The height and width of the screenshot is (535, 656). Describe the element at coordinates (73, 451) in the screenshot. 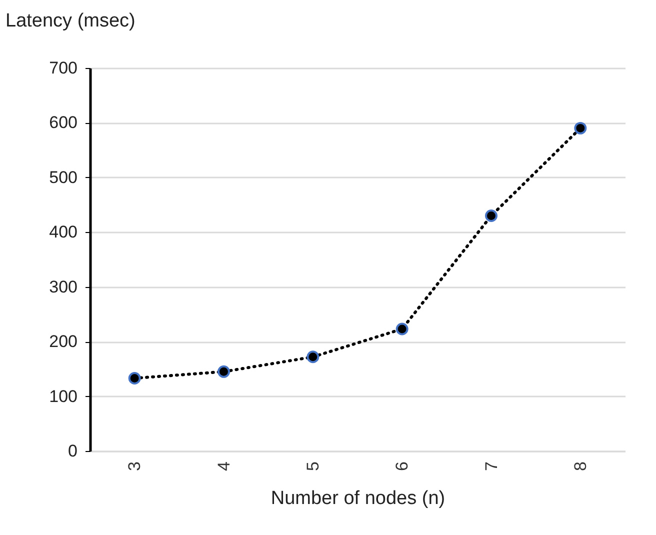

I see `y-tick-label: 0` at that location.